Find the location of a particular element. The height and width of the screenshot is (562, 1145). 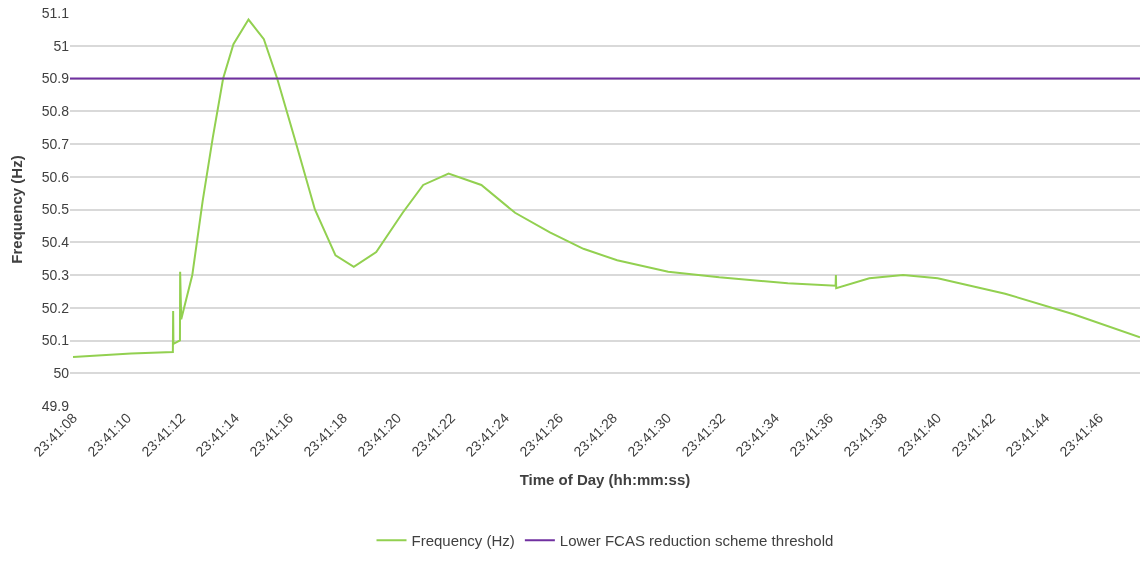

y-tick-label: 50.7 is located at coordinates (55, 143).